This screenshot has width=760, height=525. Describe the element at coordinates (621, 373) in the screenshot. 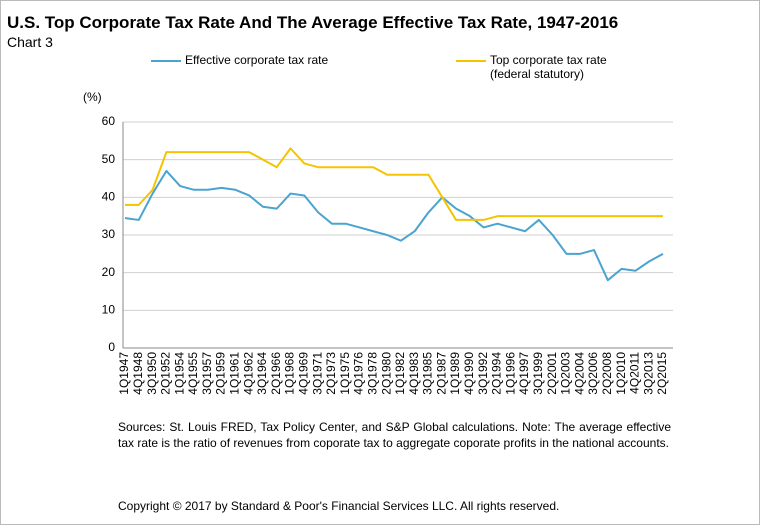

I see `x-tick-label: 1Q2010` at that location.